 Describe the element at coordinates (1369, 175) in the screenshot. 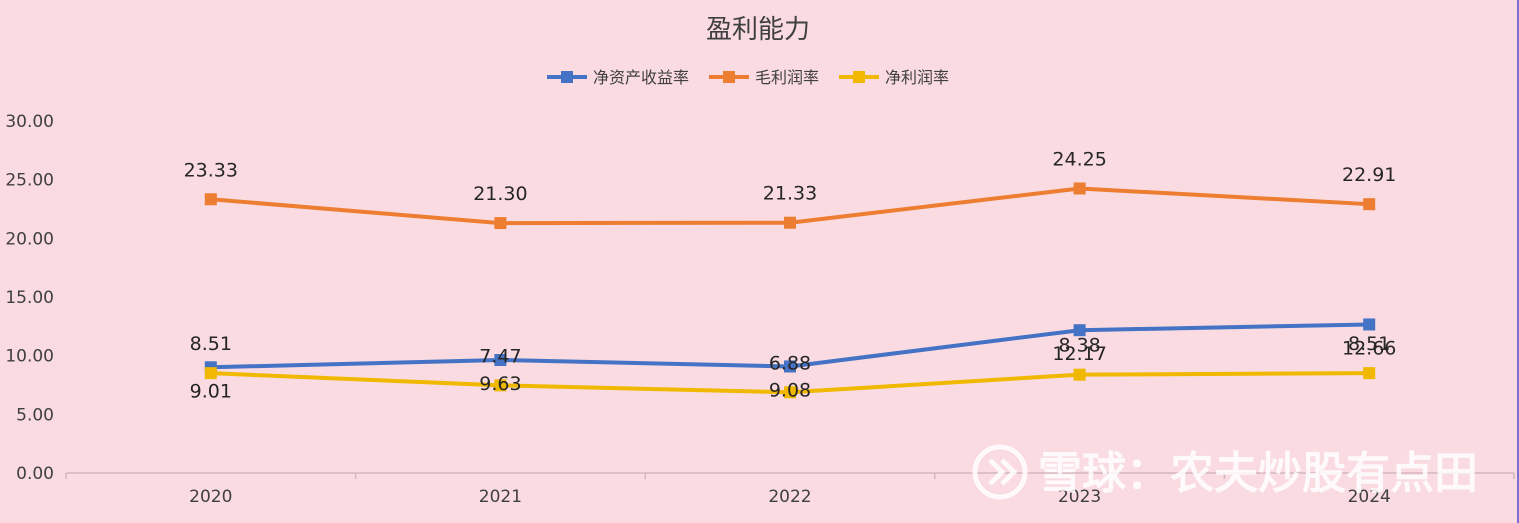

I see `data-label: 22.91` at that location.